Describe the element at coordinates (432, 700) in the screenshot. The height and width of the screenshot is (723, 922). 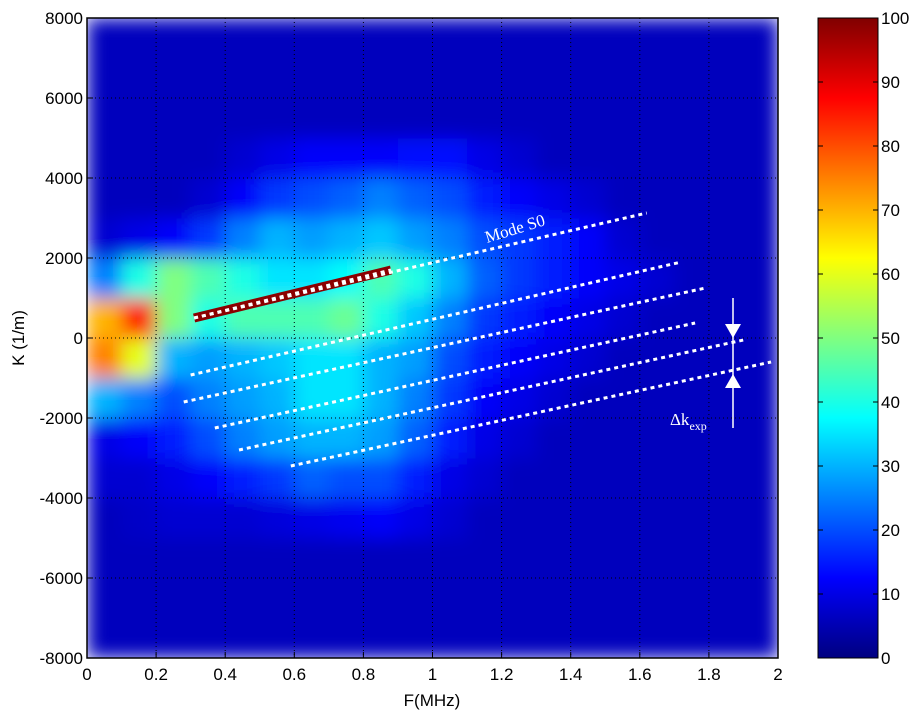
I see `x-axis-label: F(MHz)` at that location.